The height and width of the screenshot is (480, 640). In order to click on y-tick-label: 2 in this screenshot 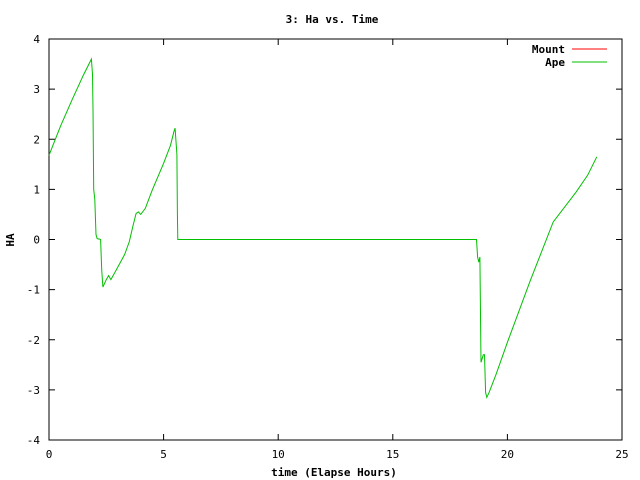, I will do `click(36, 139)`.